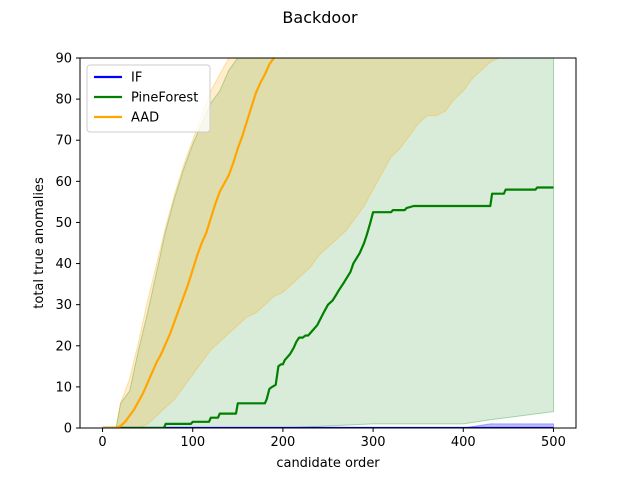 Image resolution: width=640 pixels, height=480 pixels. Describe the element at coordinates (102, 442) in the screenshot. I see `x-tick-label: 0` at that location.